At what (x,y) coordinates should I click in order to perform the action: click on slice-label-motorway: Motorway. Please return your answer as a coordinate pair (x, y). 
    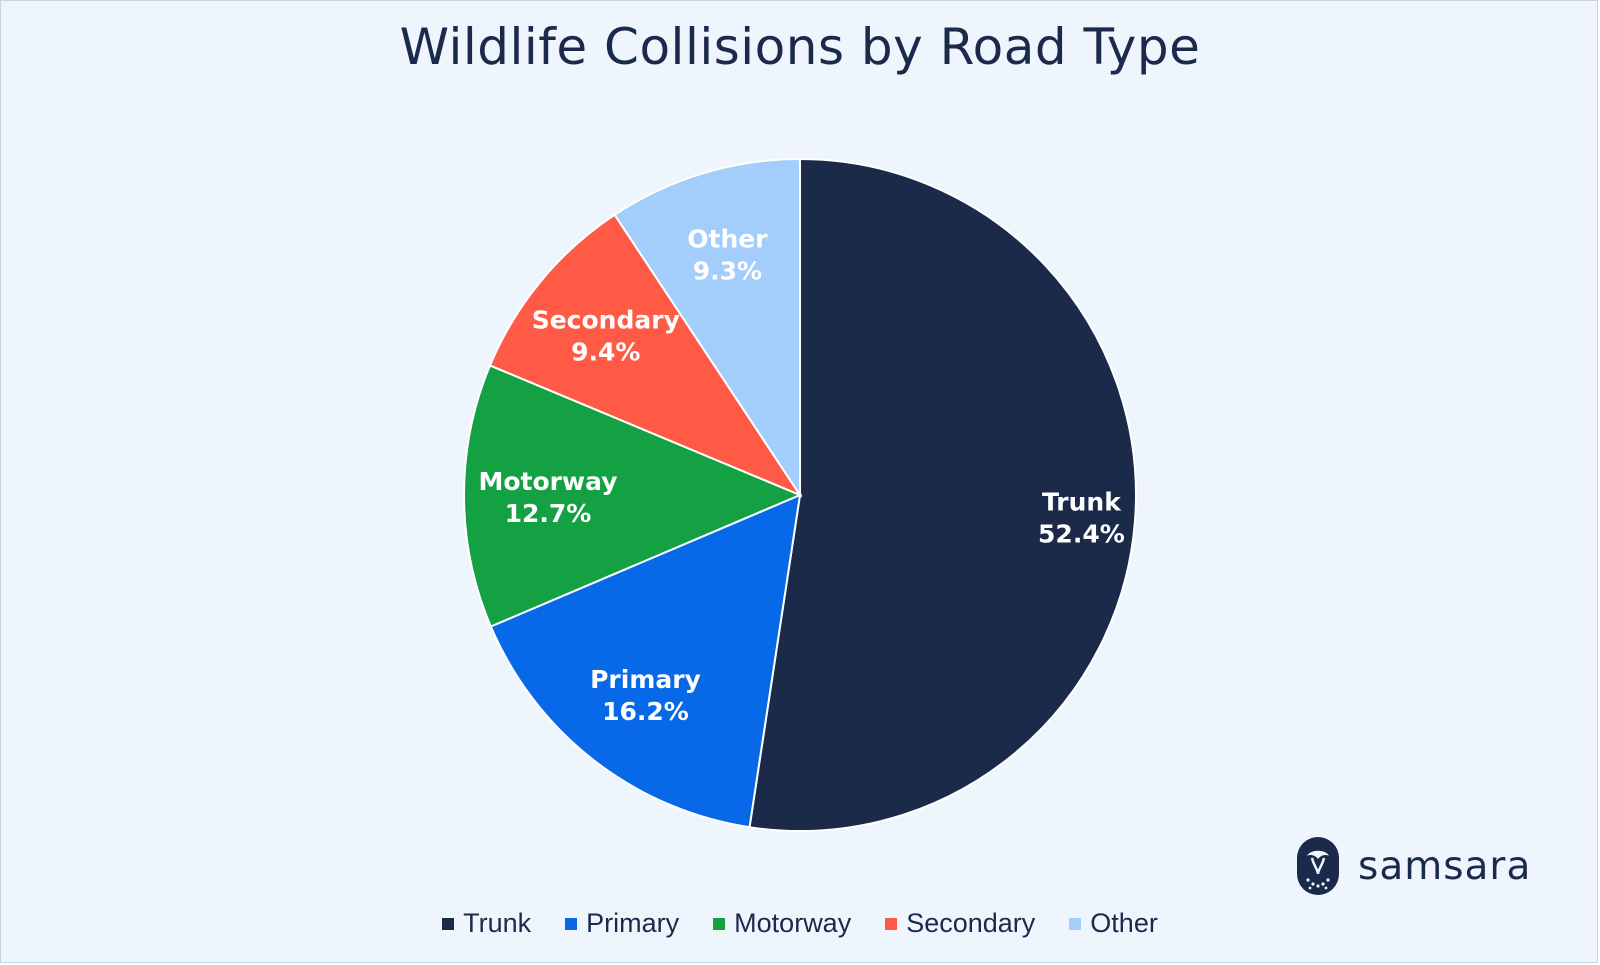
    Looking at the image, I should click on (547, 481).